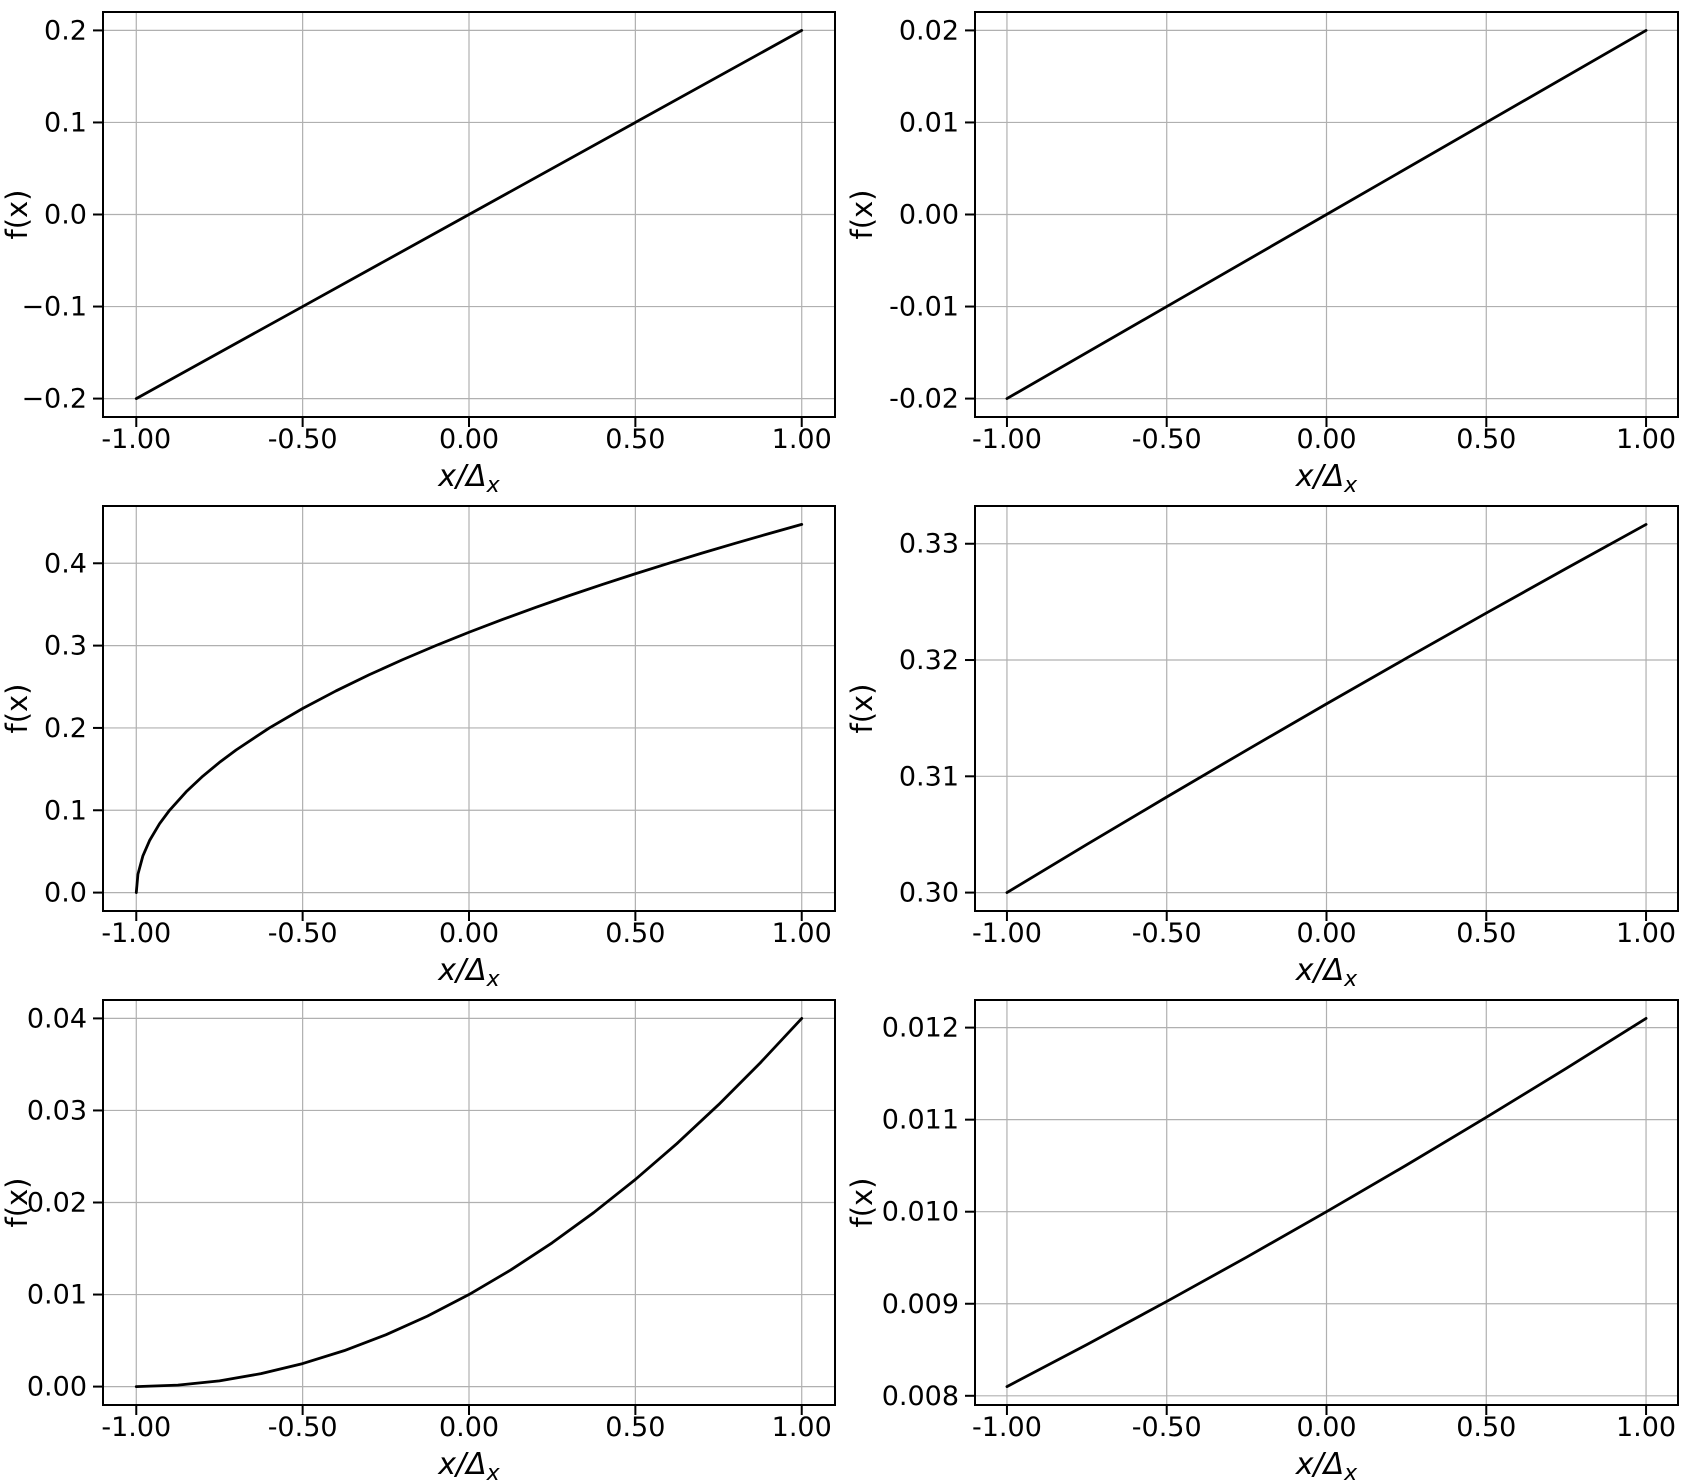 The height and width of the screenshot is (1481, 1690). What do you see at coordinates (920, 1396) in the screenshot?
I see `y-tick-label: 0.008` at bounding box center [920, 1396].